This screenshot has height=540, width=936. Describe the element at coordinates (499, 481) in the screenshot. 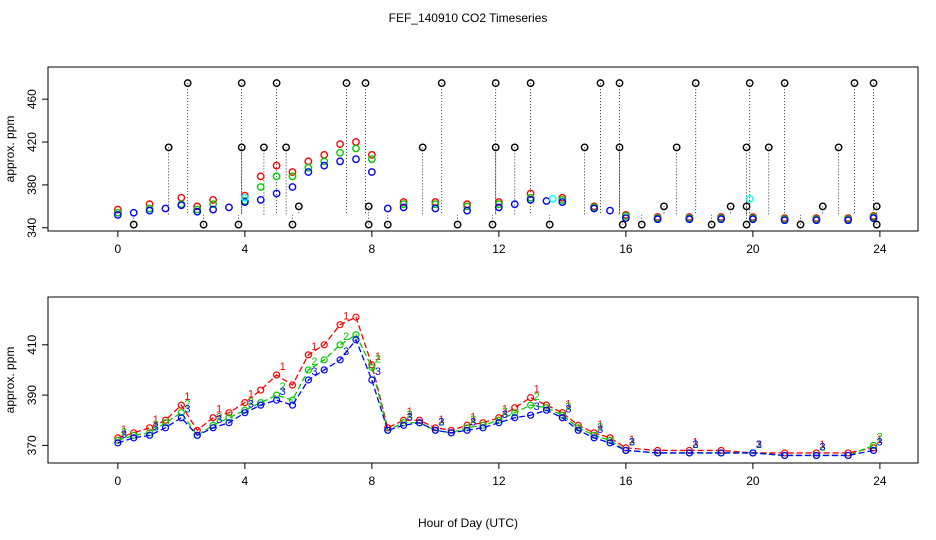

I see `bottom-xtick-label: 12` at that location.